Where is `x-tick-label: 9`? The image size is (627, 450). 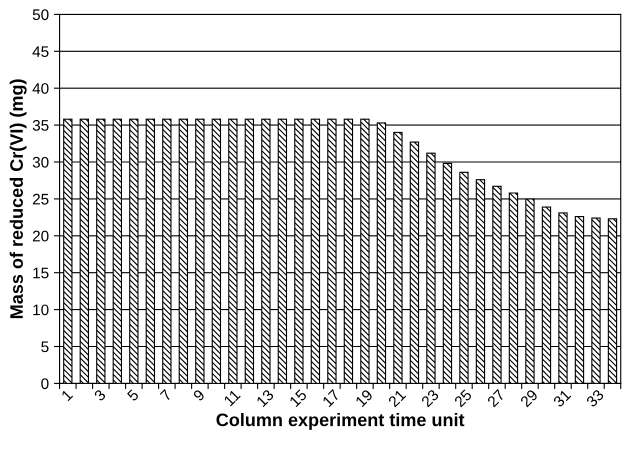
x-tick-label: 9 is located at coordinates (199, 395).